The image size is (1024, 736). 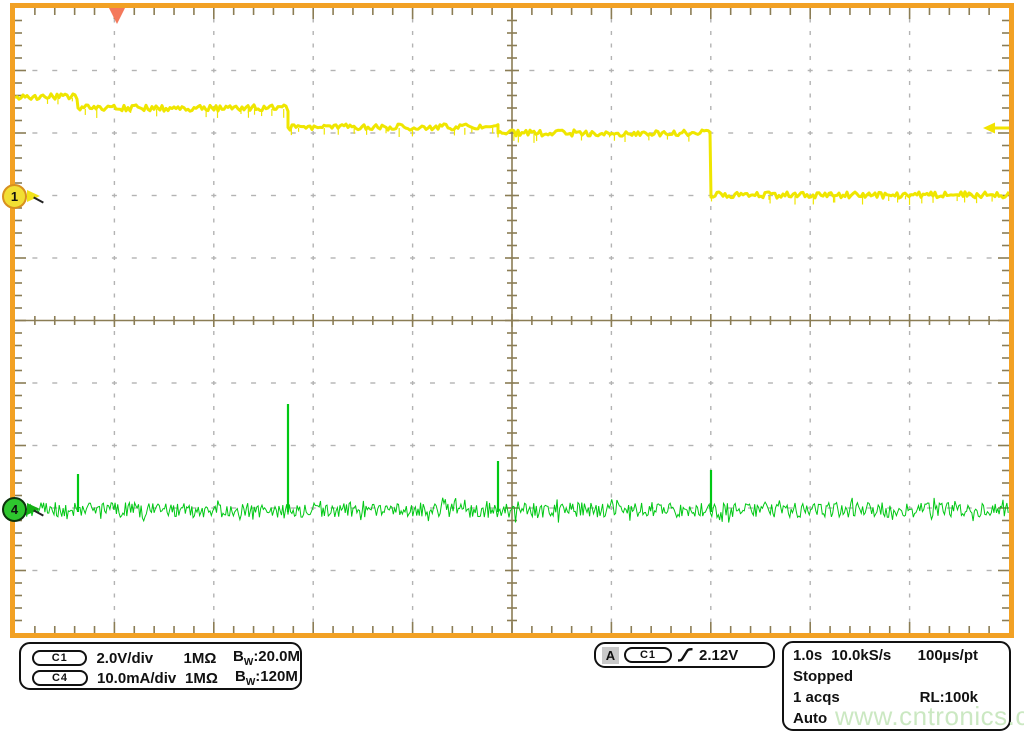 What do you see at coordinates (14, 509) in the screenshot?
I see `channel-4-reference-marker: 4` at bounding box center [14, 509].